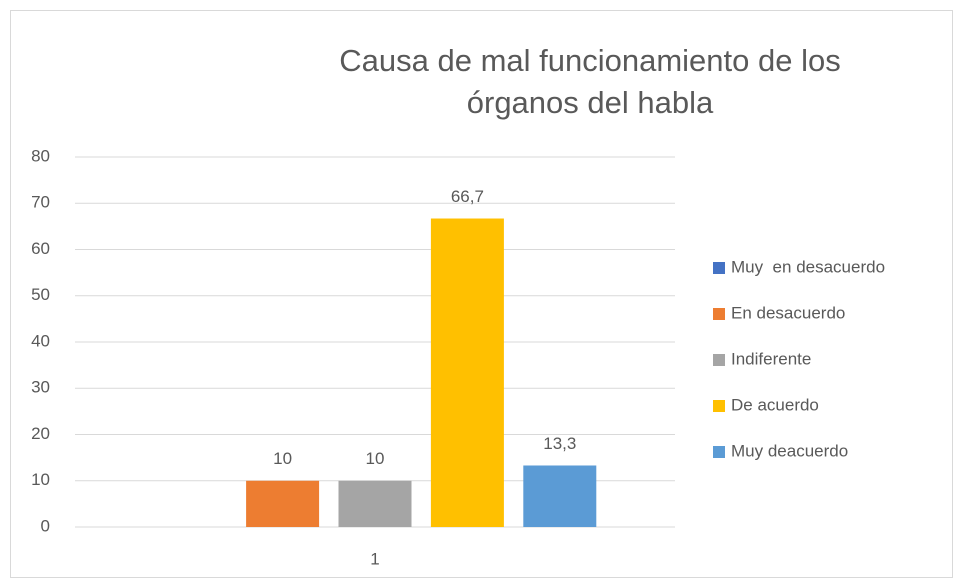 The width and height of the screenshot is (955, 580). Describe the element at coordinates (40, 155) in the screenshot. I see `y-tick-label: 80` at that location.